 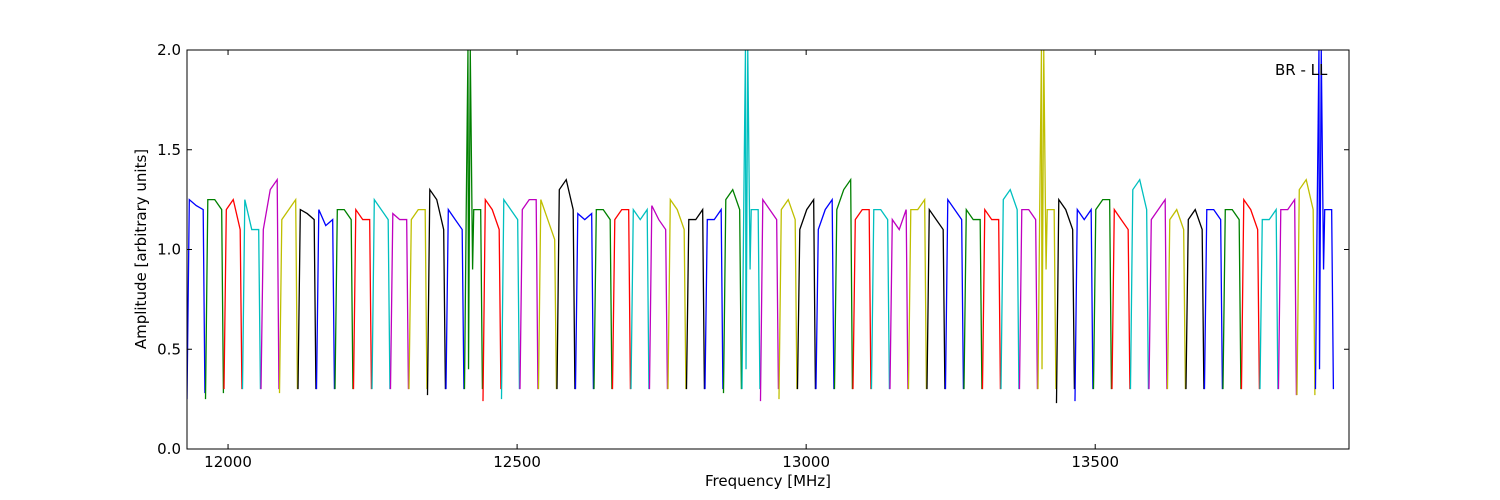 What do you see at coordinates (169, 50) in the screenshot?
I see `y-tick-label: 2.0` at bounding box center [169, 50].